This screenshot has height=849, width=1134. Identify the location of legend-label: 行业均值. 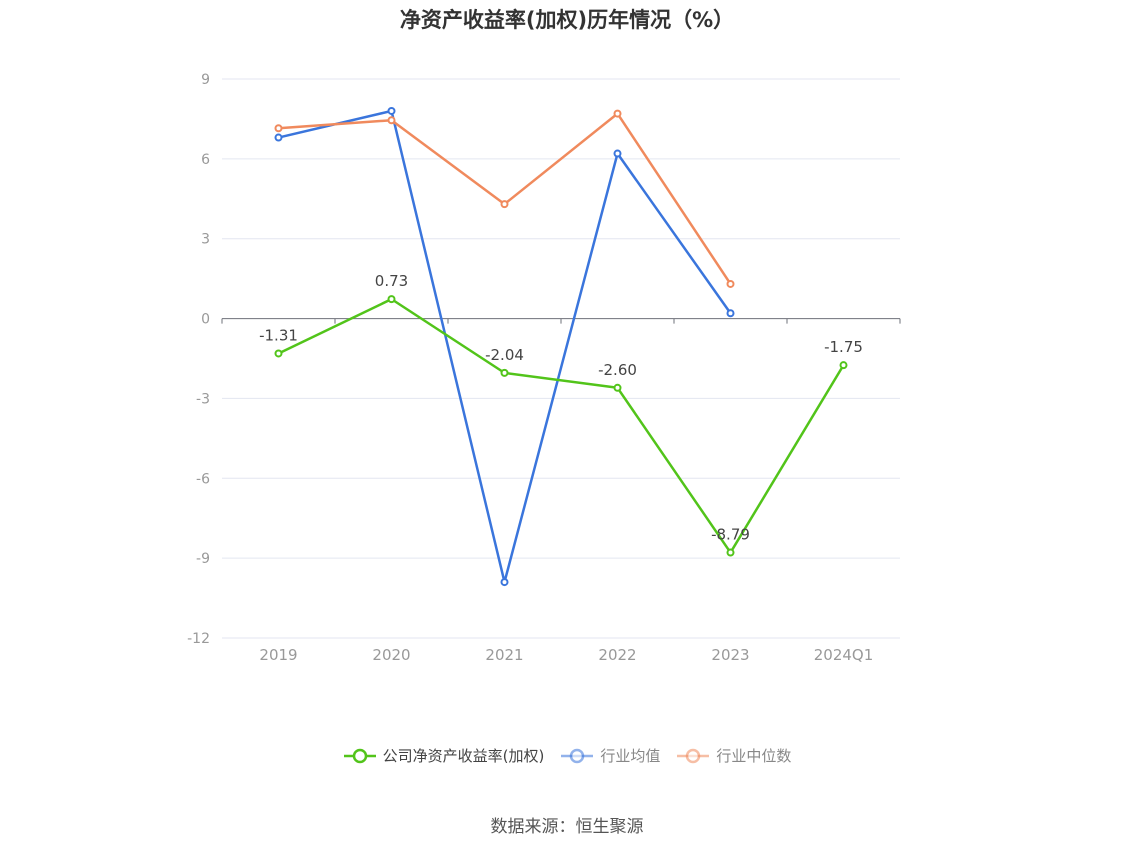
(630, 756).